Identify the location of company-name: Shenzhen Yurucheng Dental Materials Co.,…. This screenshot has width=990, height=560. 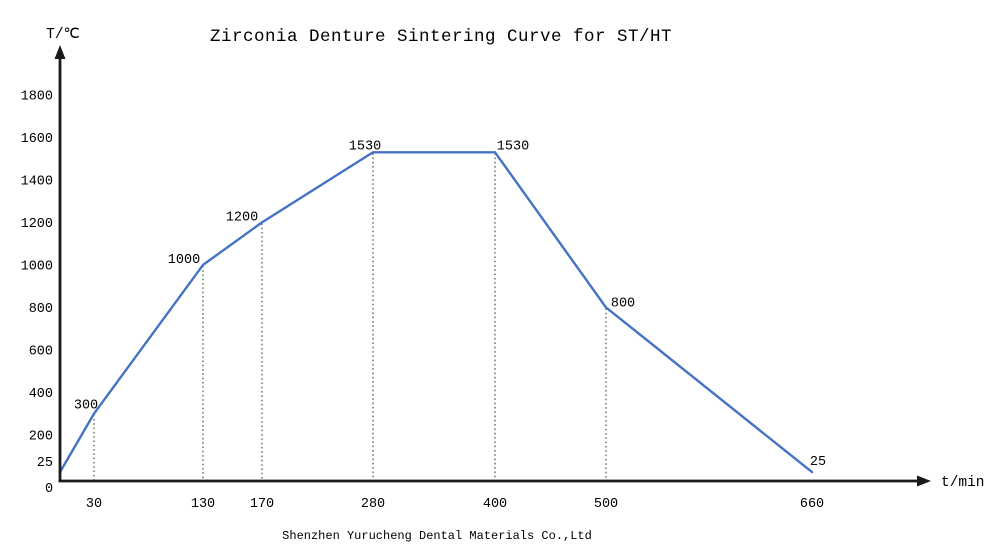
(437, 536).